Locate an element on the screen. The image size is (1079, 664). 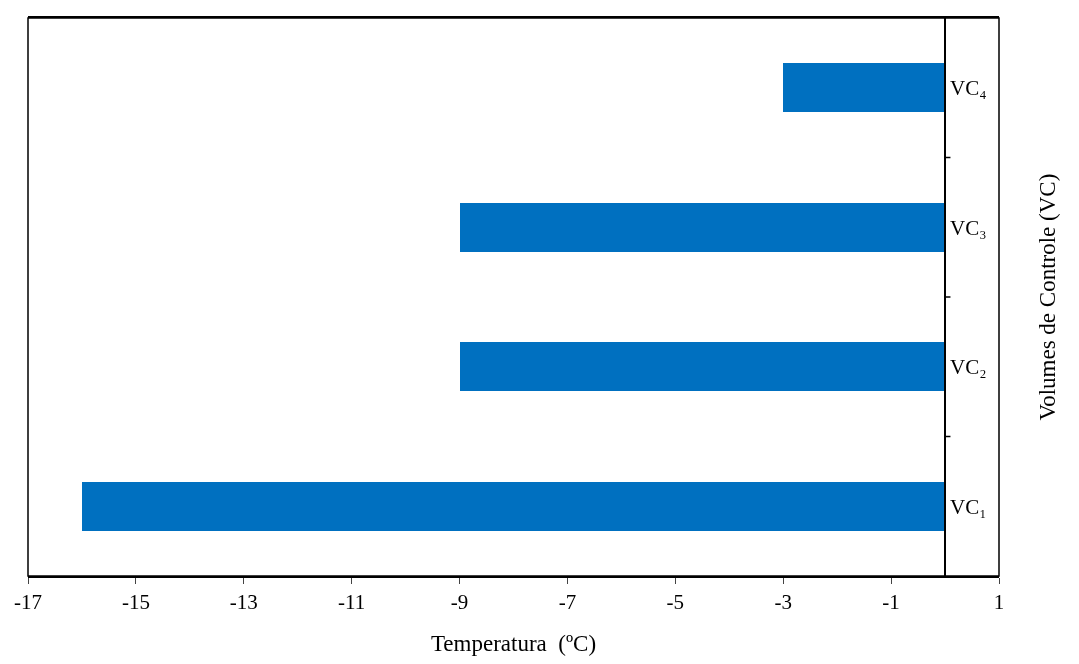
y-tick-label: VC₃ is located at coordinates (968, 227).